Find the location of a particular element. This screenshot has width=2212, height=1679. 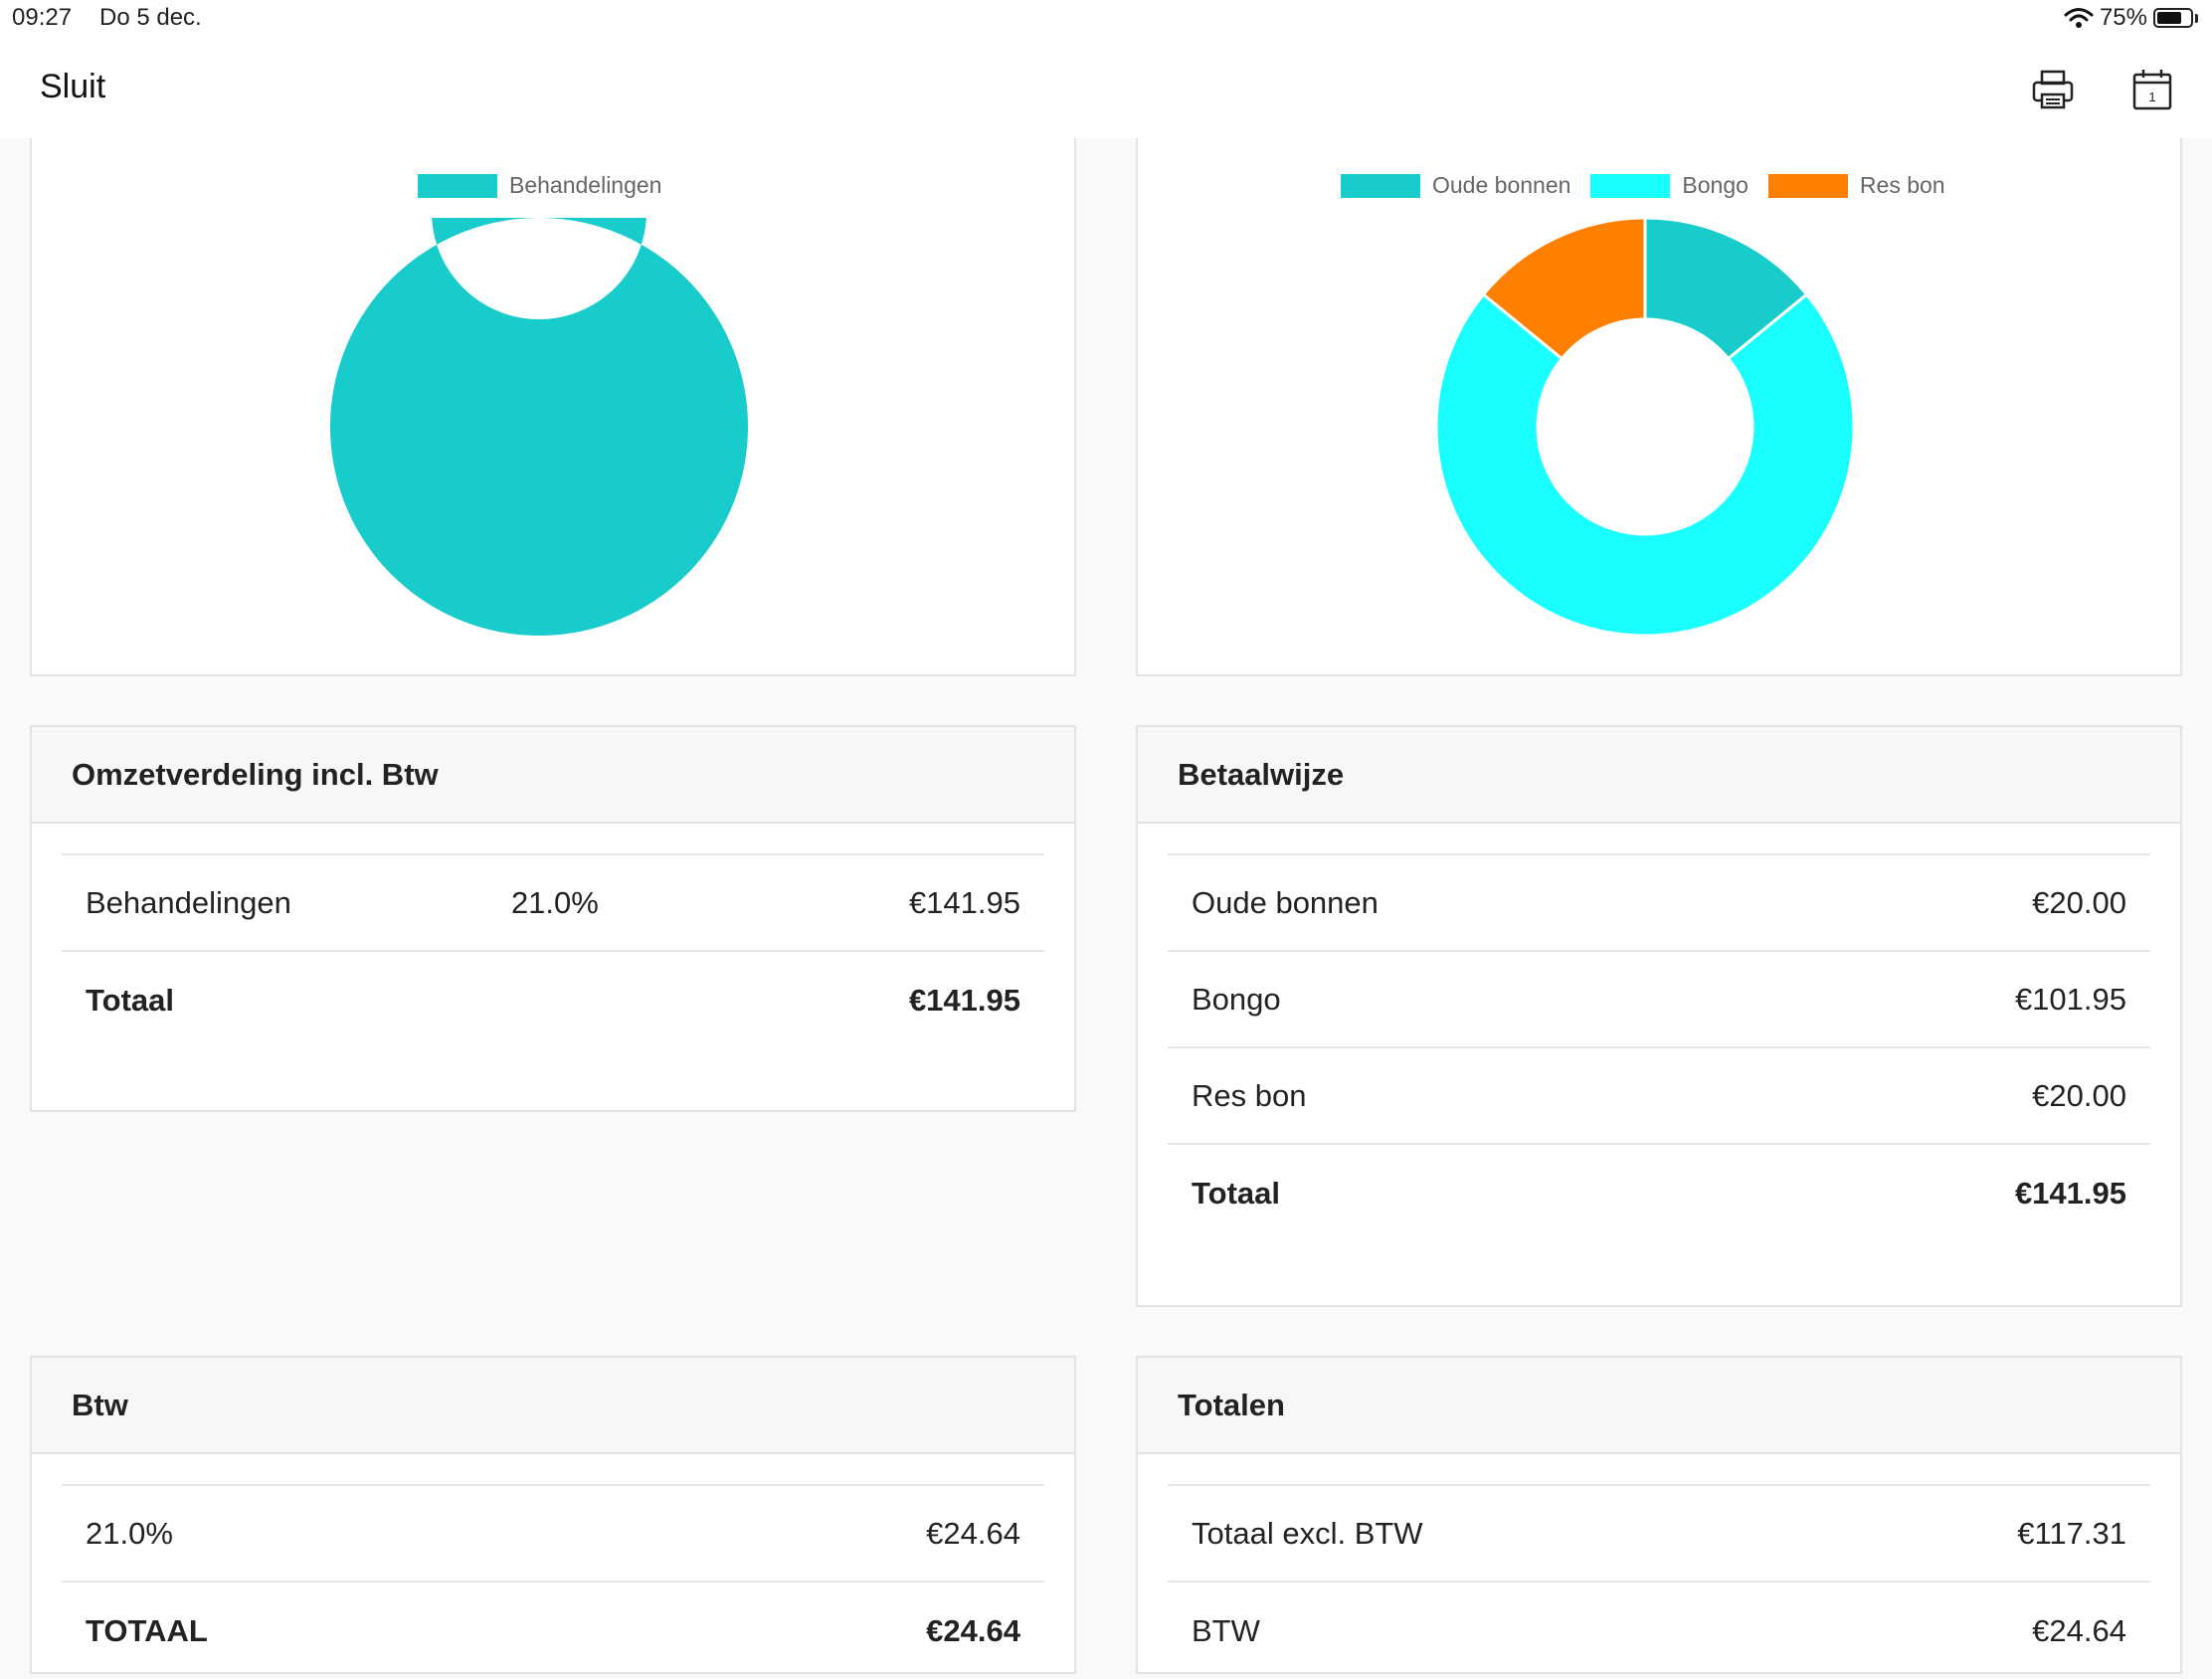

table-row: Res bon €20.00 is located at coordinates (1659, 1096).